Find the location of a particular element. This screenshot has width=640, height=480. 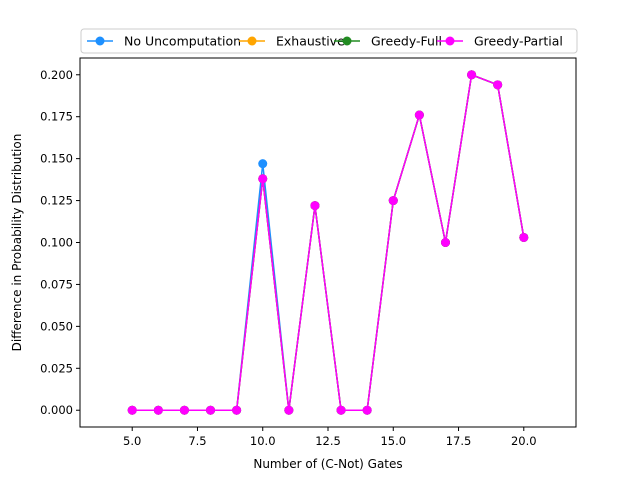

x-tick-label: 12.5 is located at coordinates (328, 441).